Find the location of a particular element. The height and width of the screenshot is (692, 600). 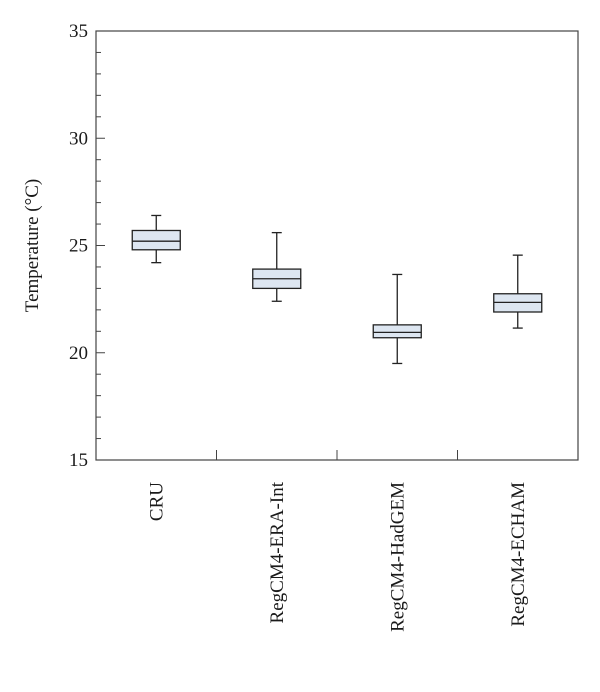

x-category-label: RegCM4-ERA-Int is located at coordinates (277, 552).